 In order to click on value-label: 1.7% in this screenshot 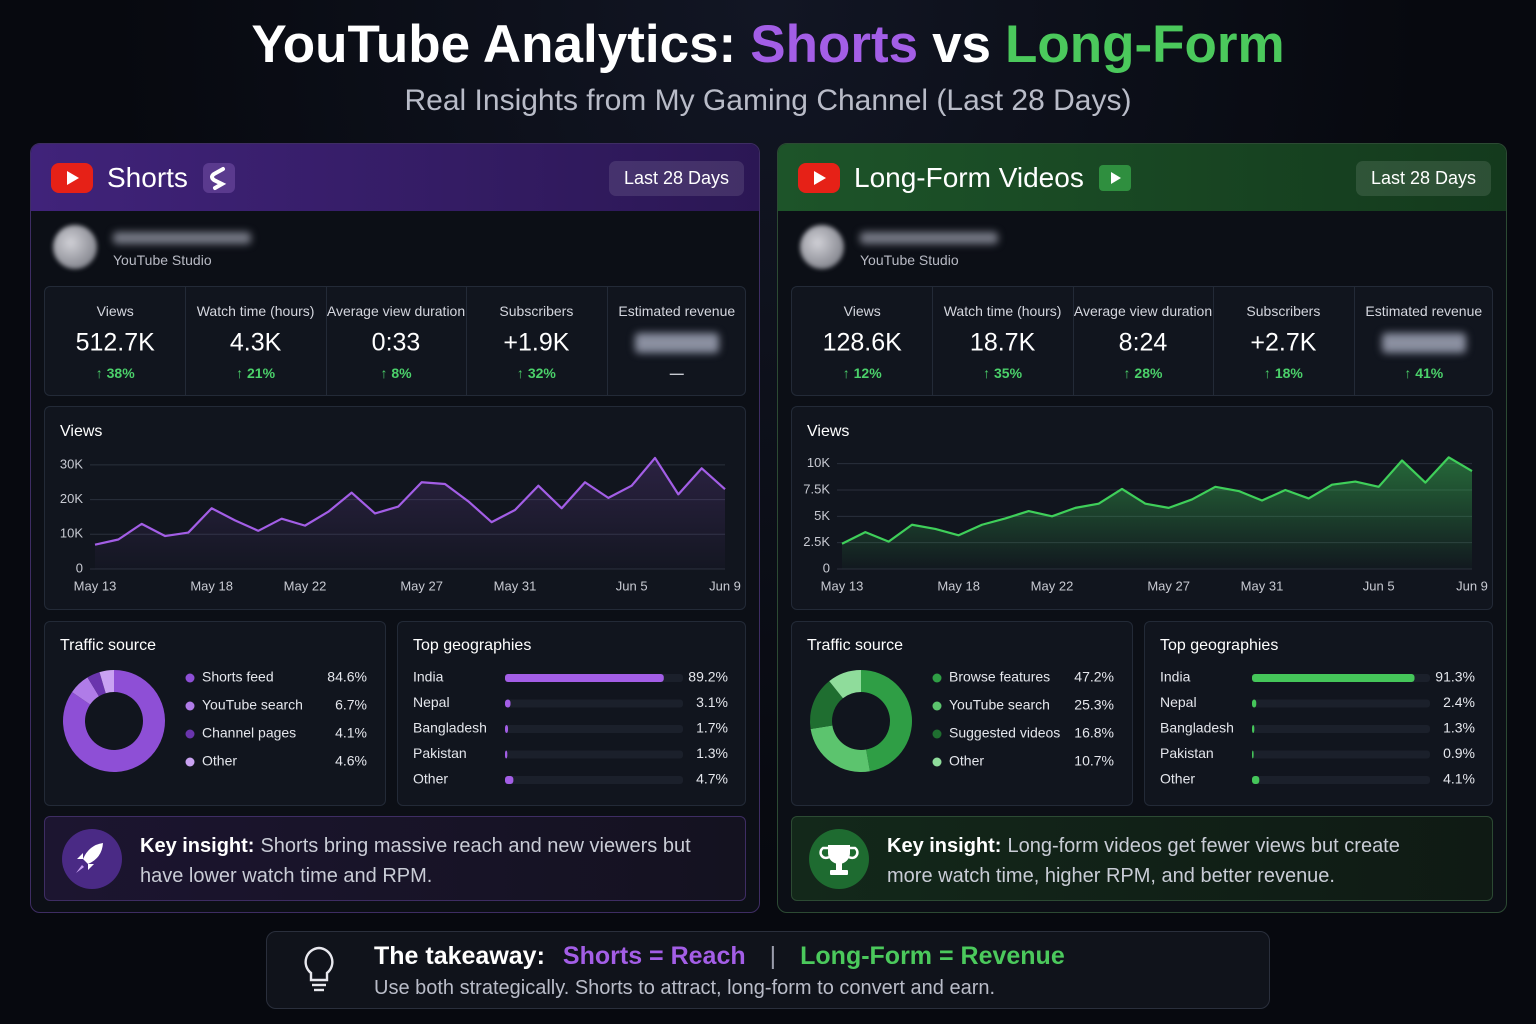, I will do `click(712, 728)`.